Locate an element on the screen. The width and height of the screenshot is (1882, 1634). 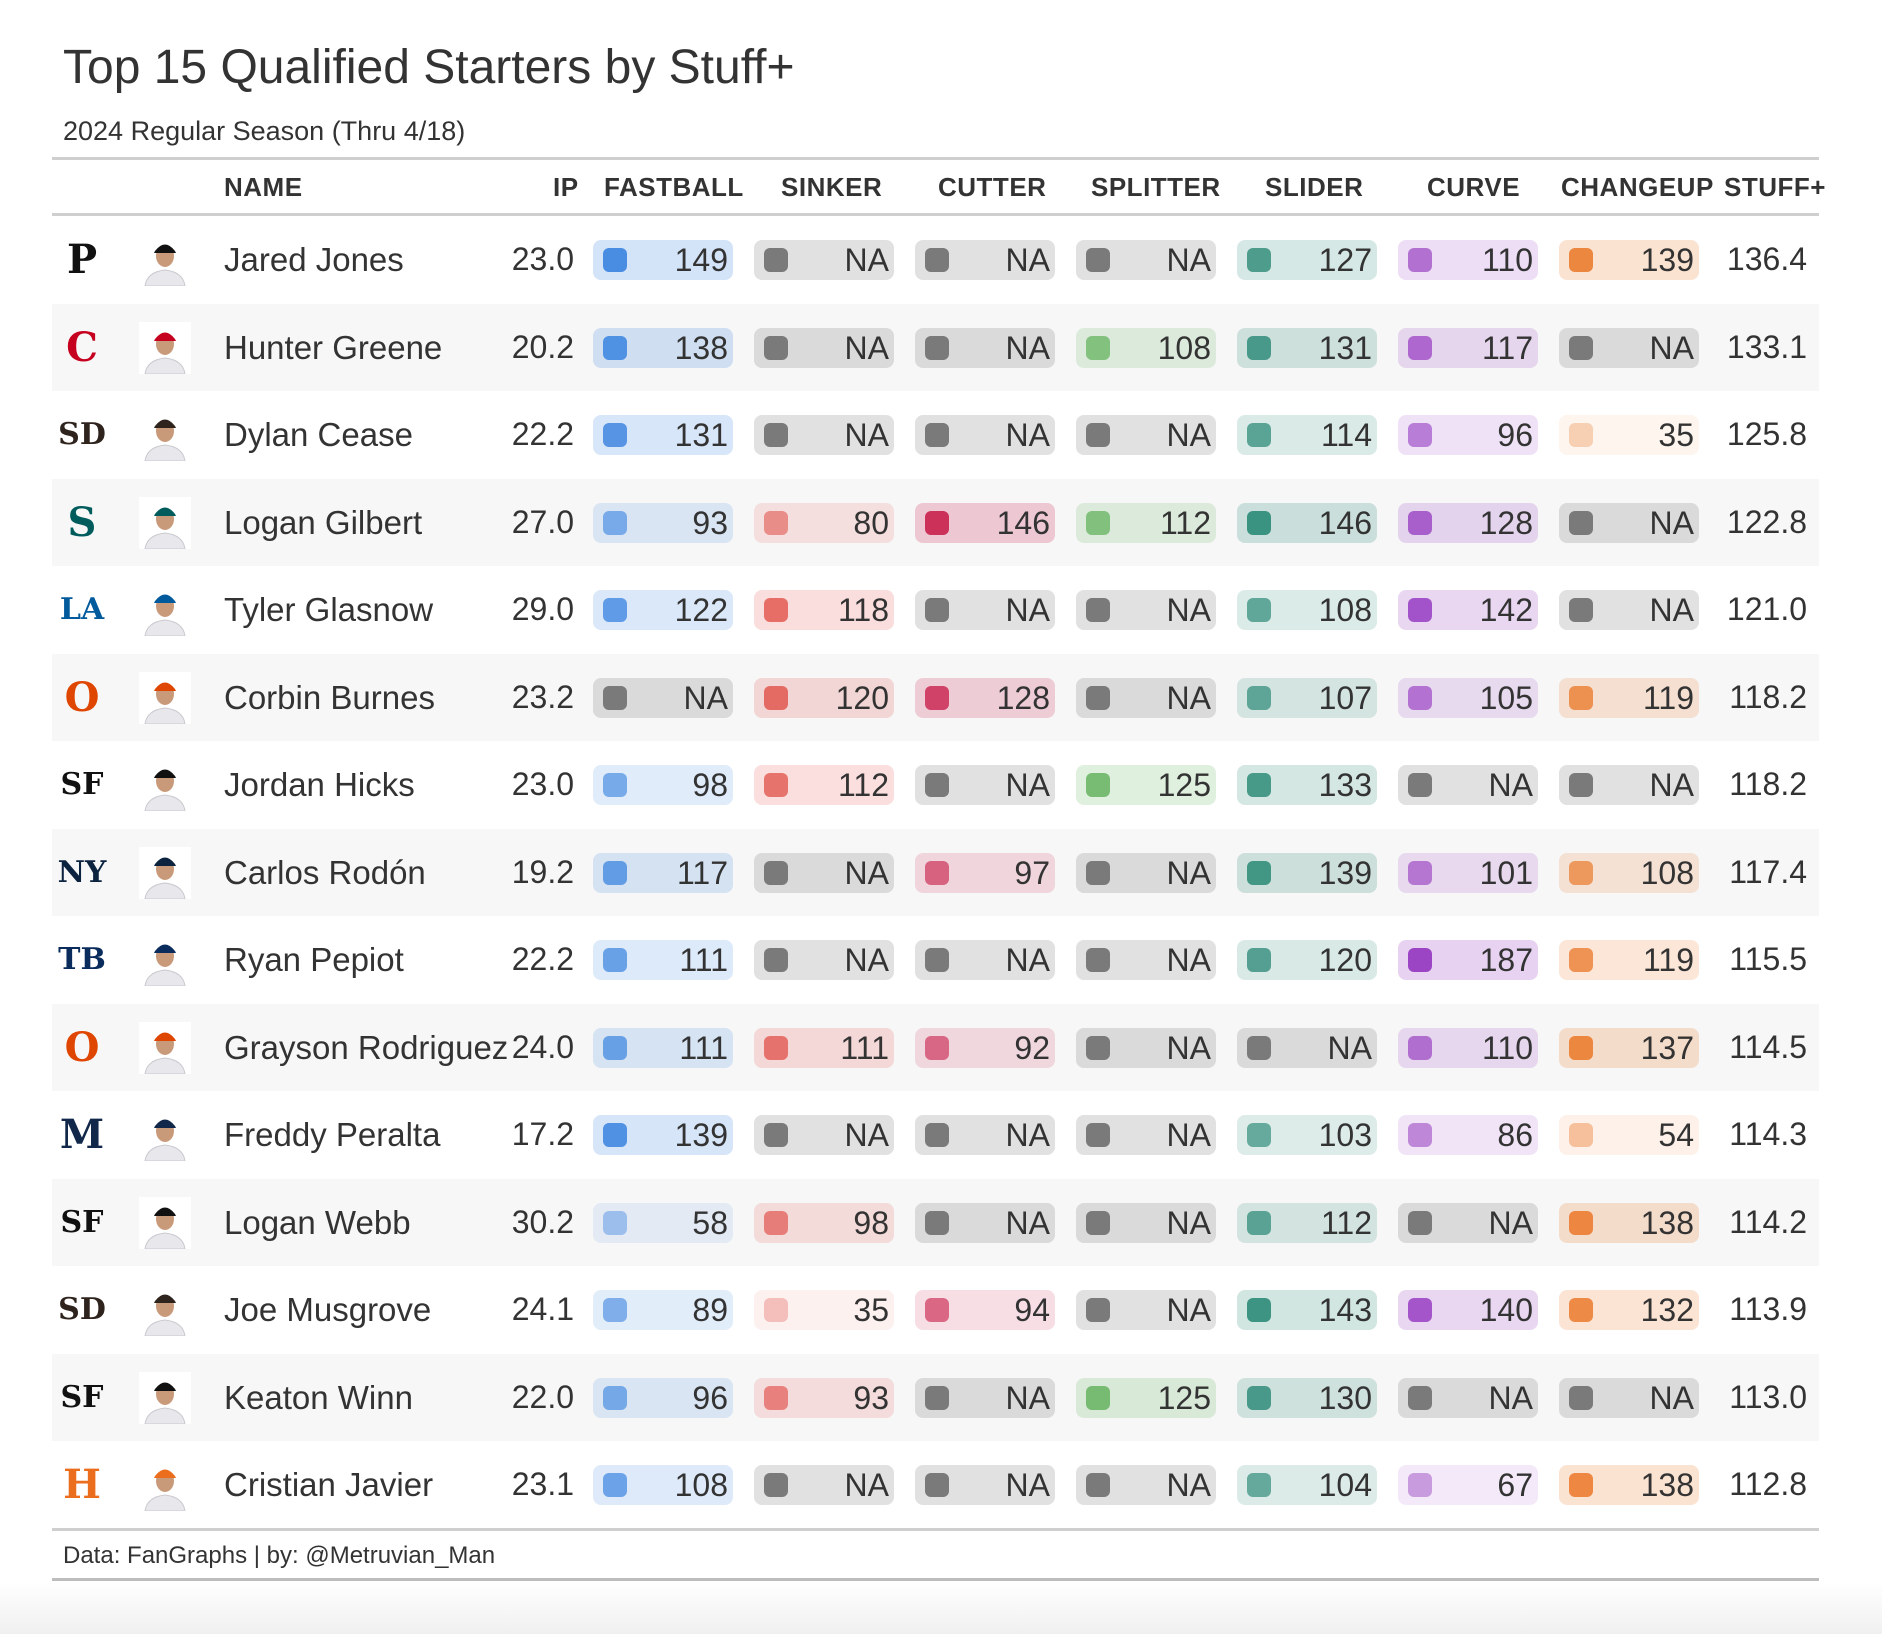
curve-stuff-cell: 117 is located at coordinates (1468, 347).